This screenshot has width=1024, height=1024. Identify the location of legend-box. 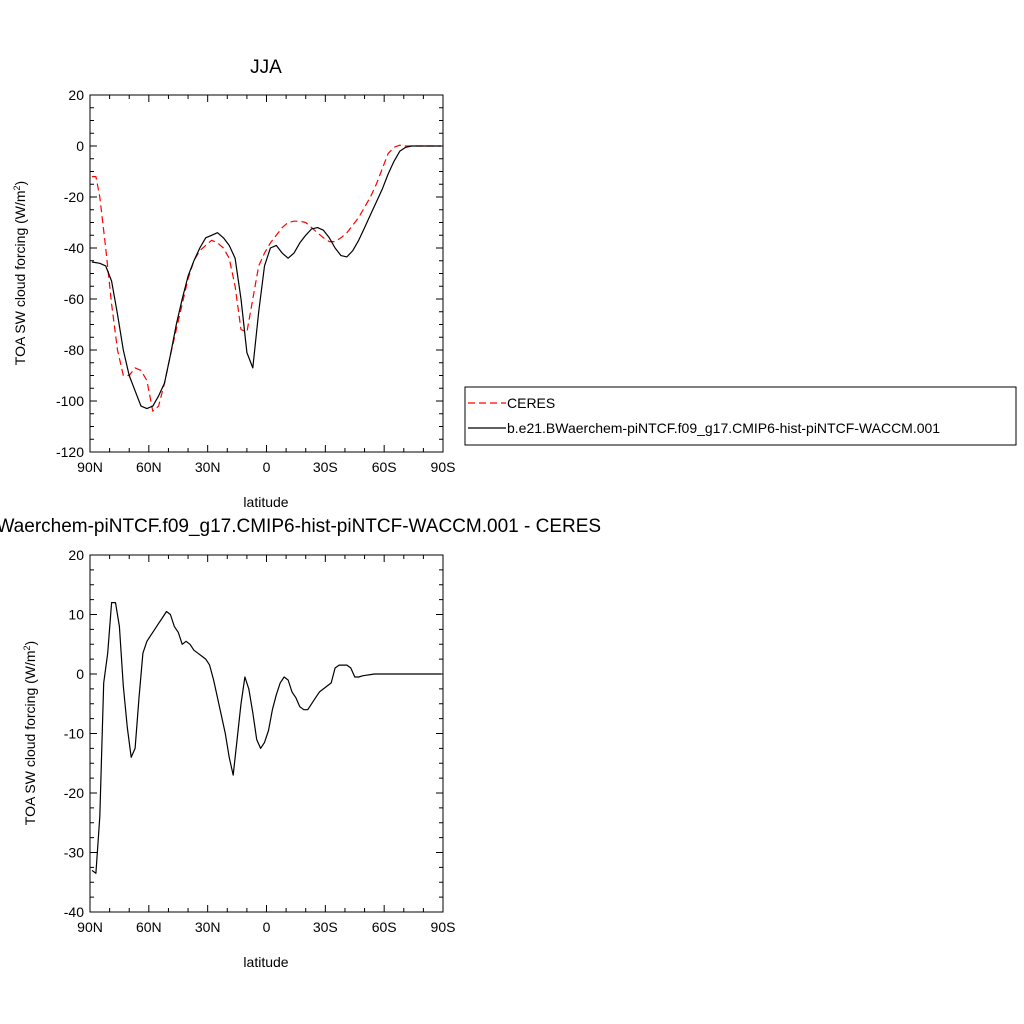
(740, 416).